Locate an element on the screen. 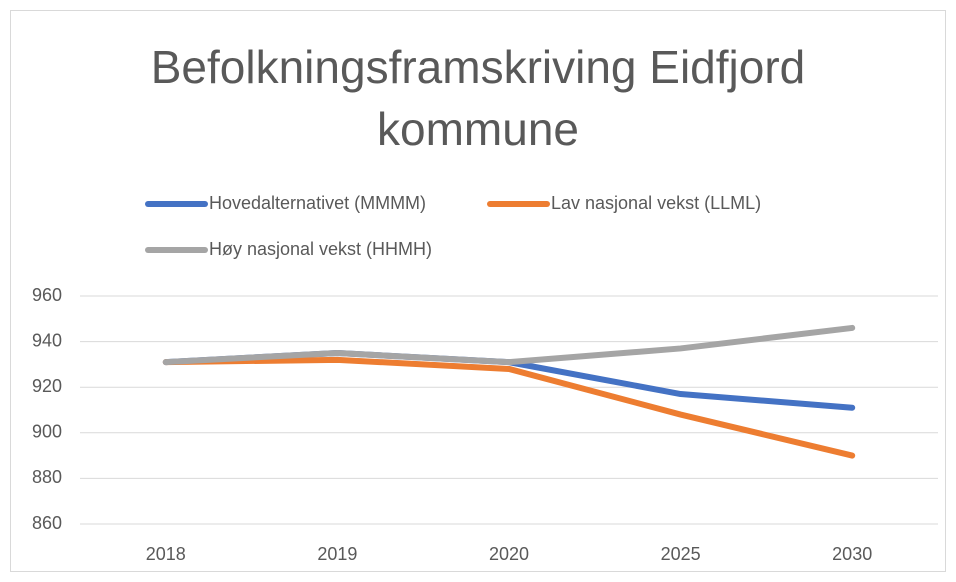 This screenshot has width=956, height=582. x-tick-label: 2020 is located at coordinates (509, 554).